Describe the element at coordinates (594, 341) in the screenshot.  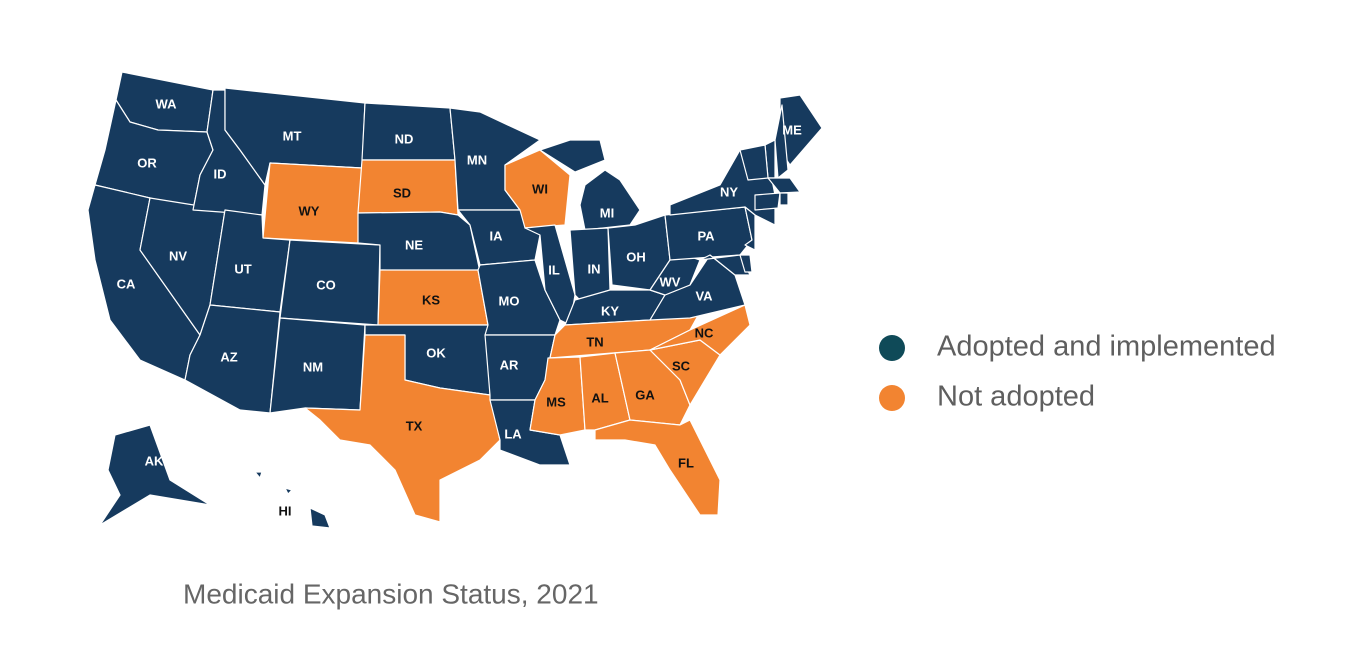
I see `state-label: TN` at that location.